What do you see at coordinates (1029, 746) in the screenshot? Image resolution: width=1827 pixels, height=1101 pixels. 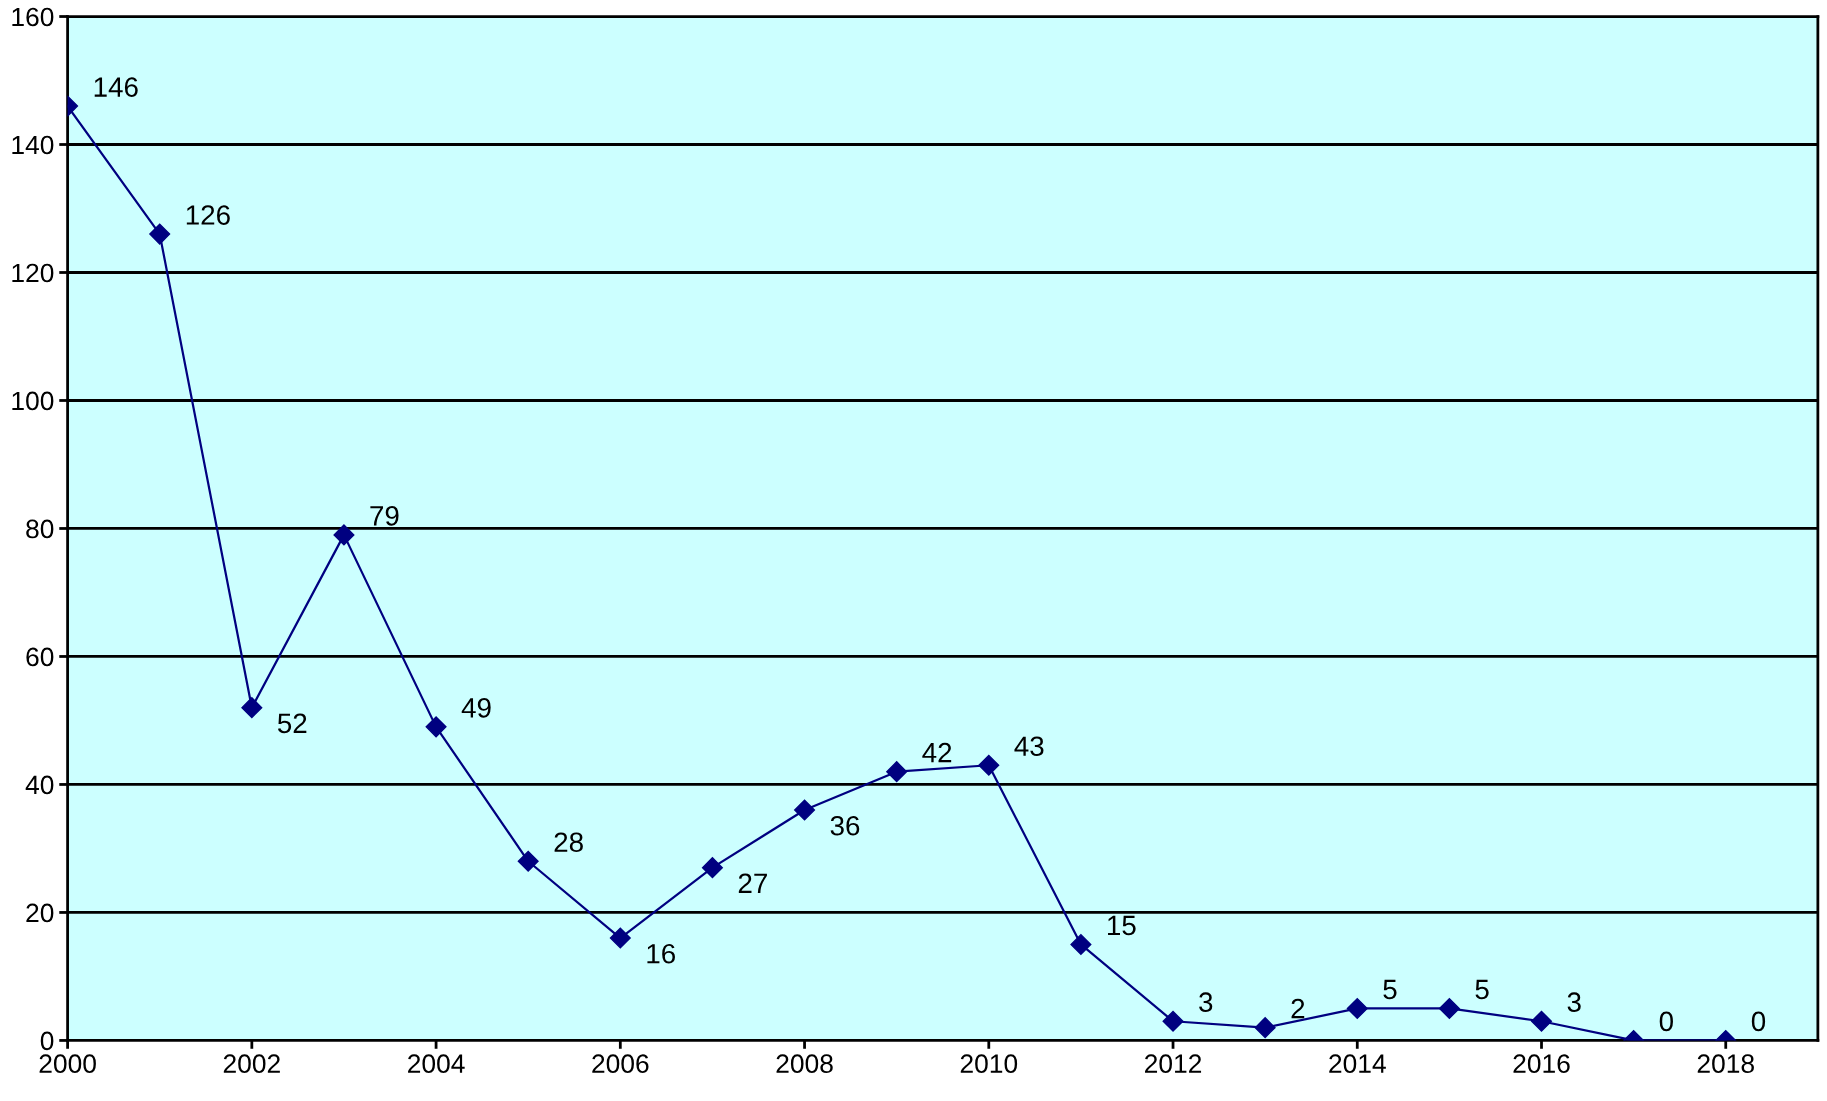 I see `data-label: 43` at bounding box center [1029, 746].